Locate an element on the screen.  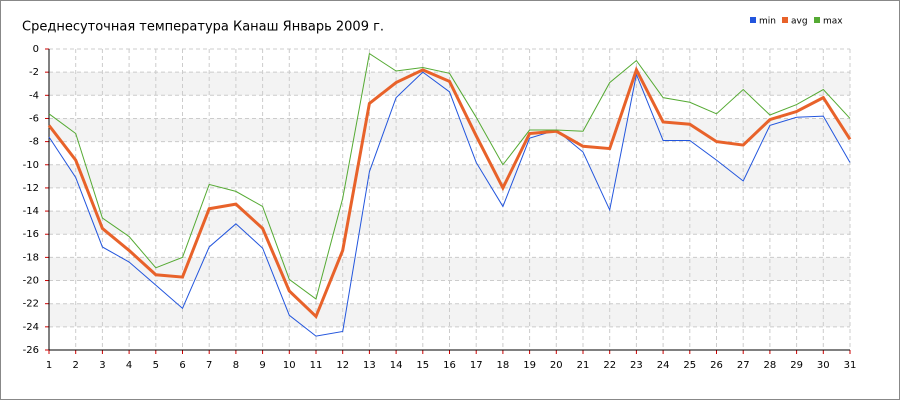
y-tick-label: -22 is located at coordinates (31, 304).